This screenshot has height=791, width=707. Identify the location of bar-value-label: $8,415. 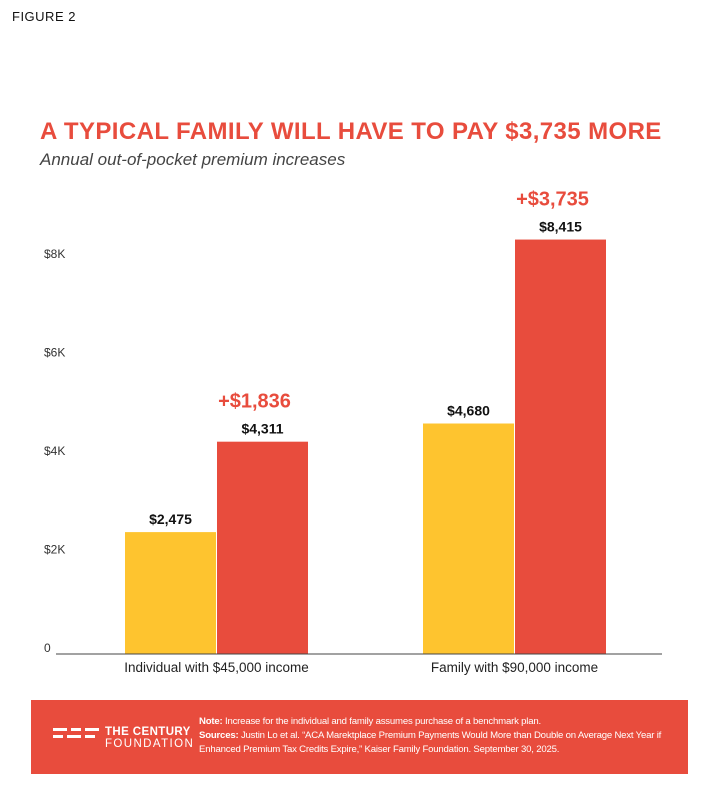
(560, 227).